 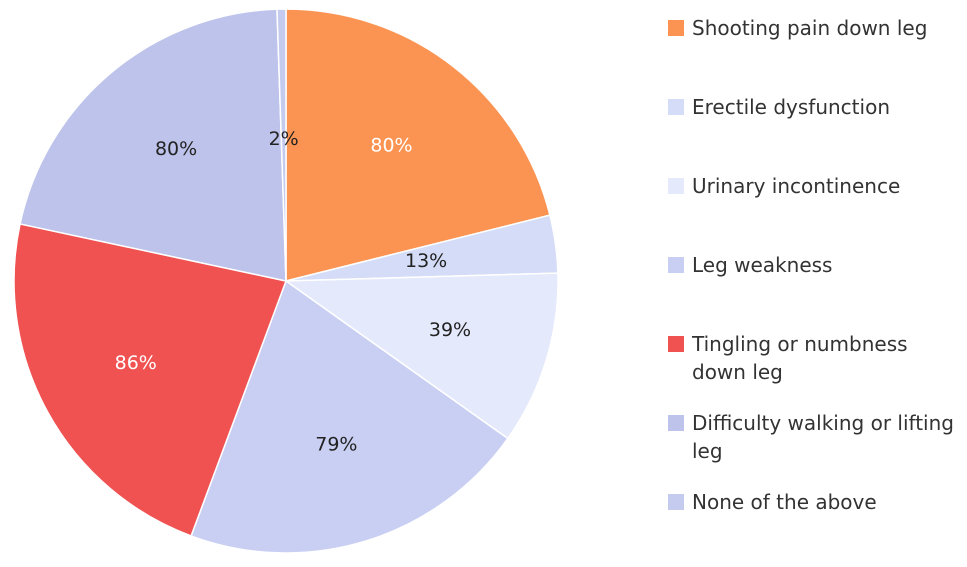 What do you see at coordinates (796, 186) in the screenshot?
I see `legend-label: Urinary incontinence` at bounding box center [796, 186].